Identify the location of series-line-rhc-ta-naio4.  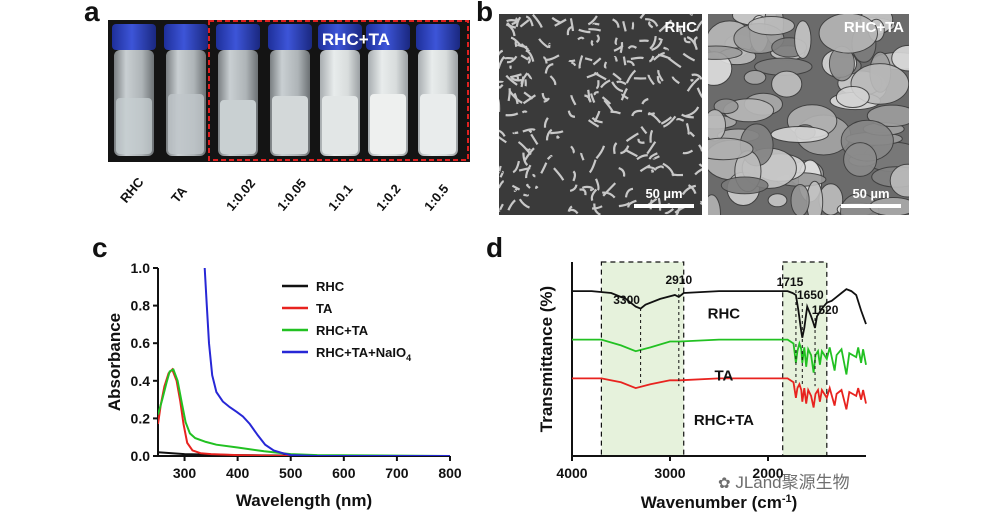
(326, 361).